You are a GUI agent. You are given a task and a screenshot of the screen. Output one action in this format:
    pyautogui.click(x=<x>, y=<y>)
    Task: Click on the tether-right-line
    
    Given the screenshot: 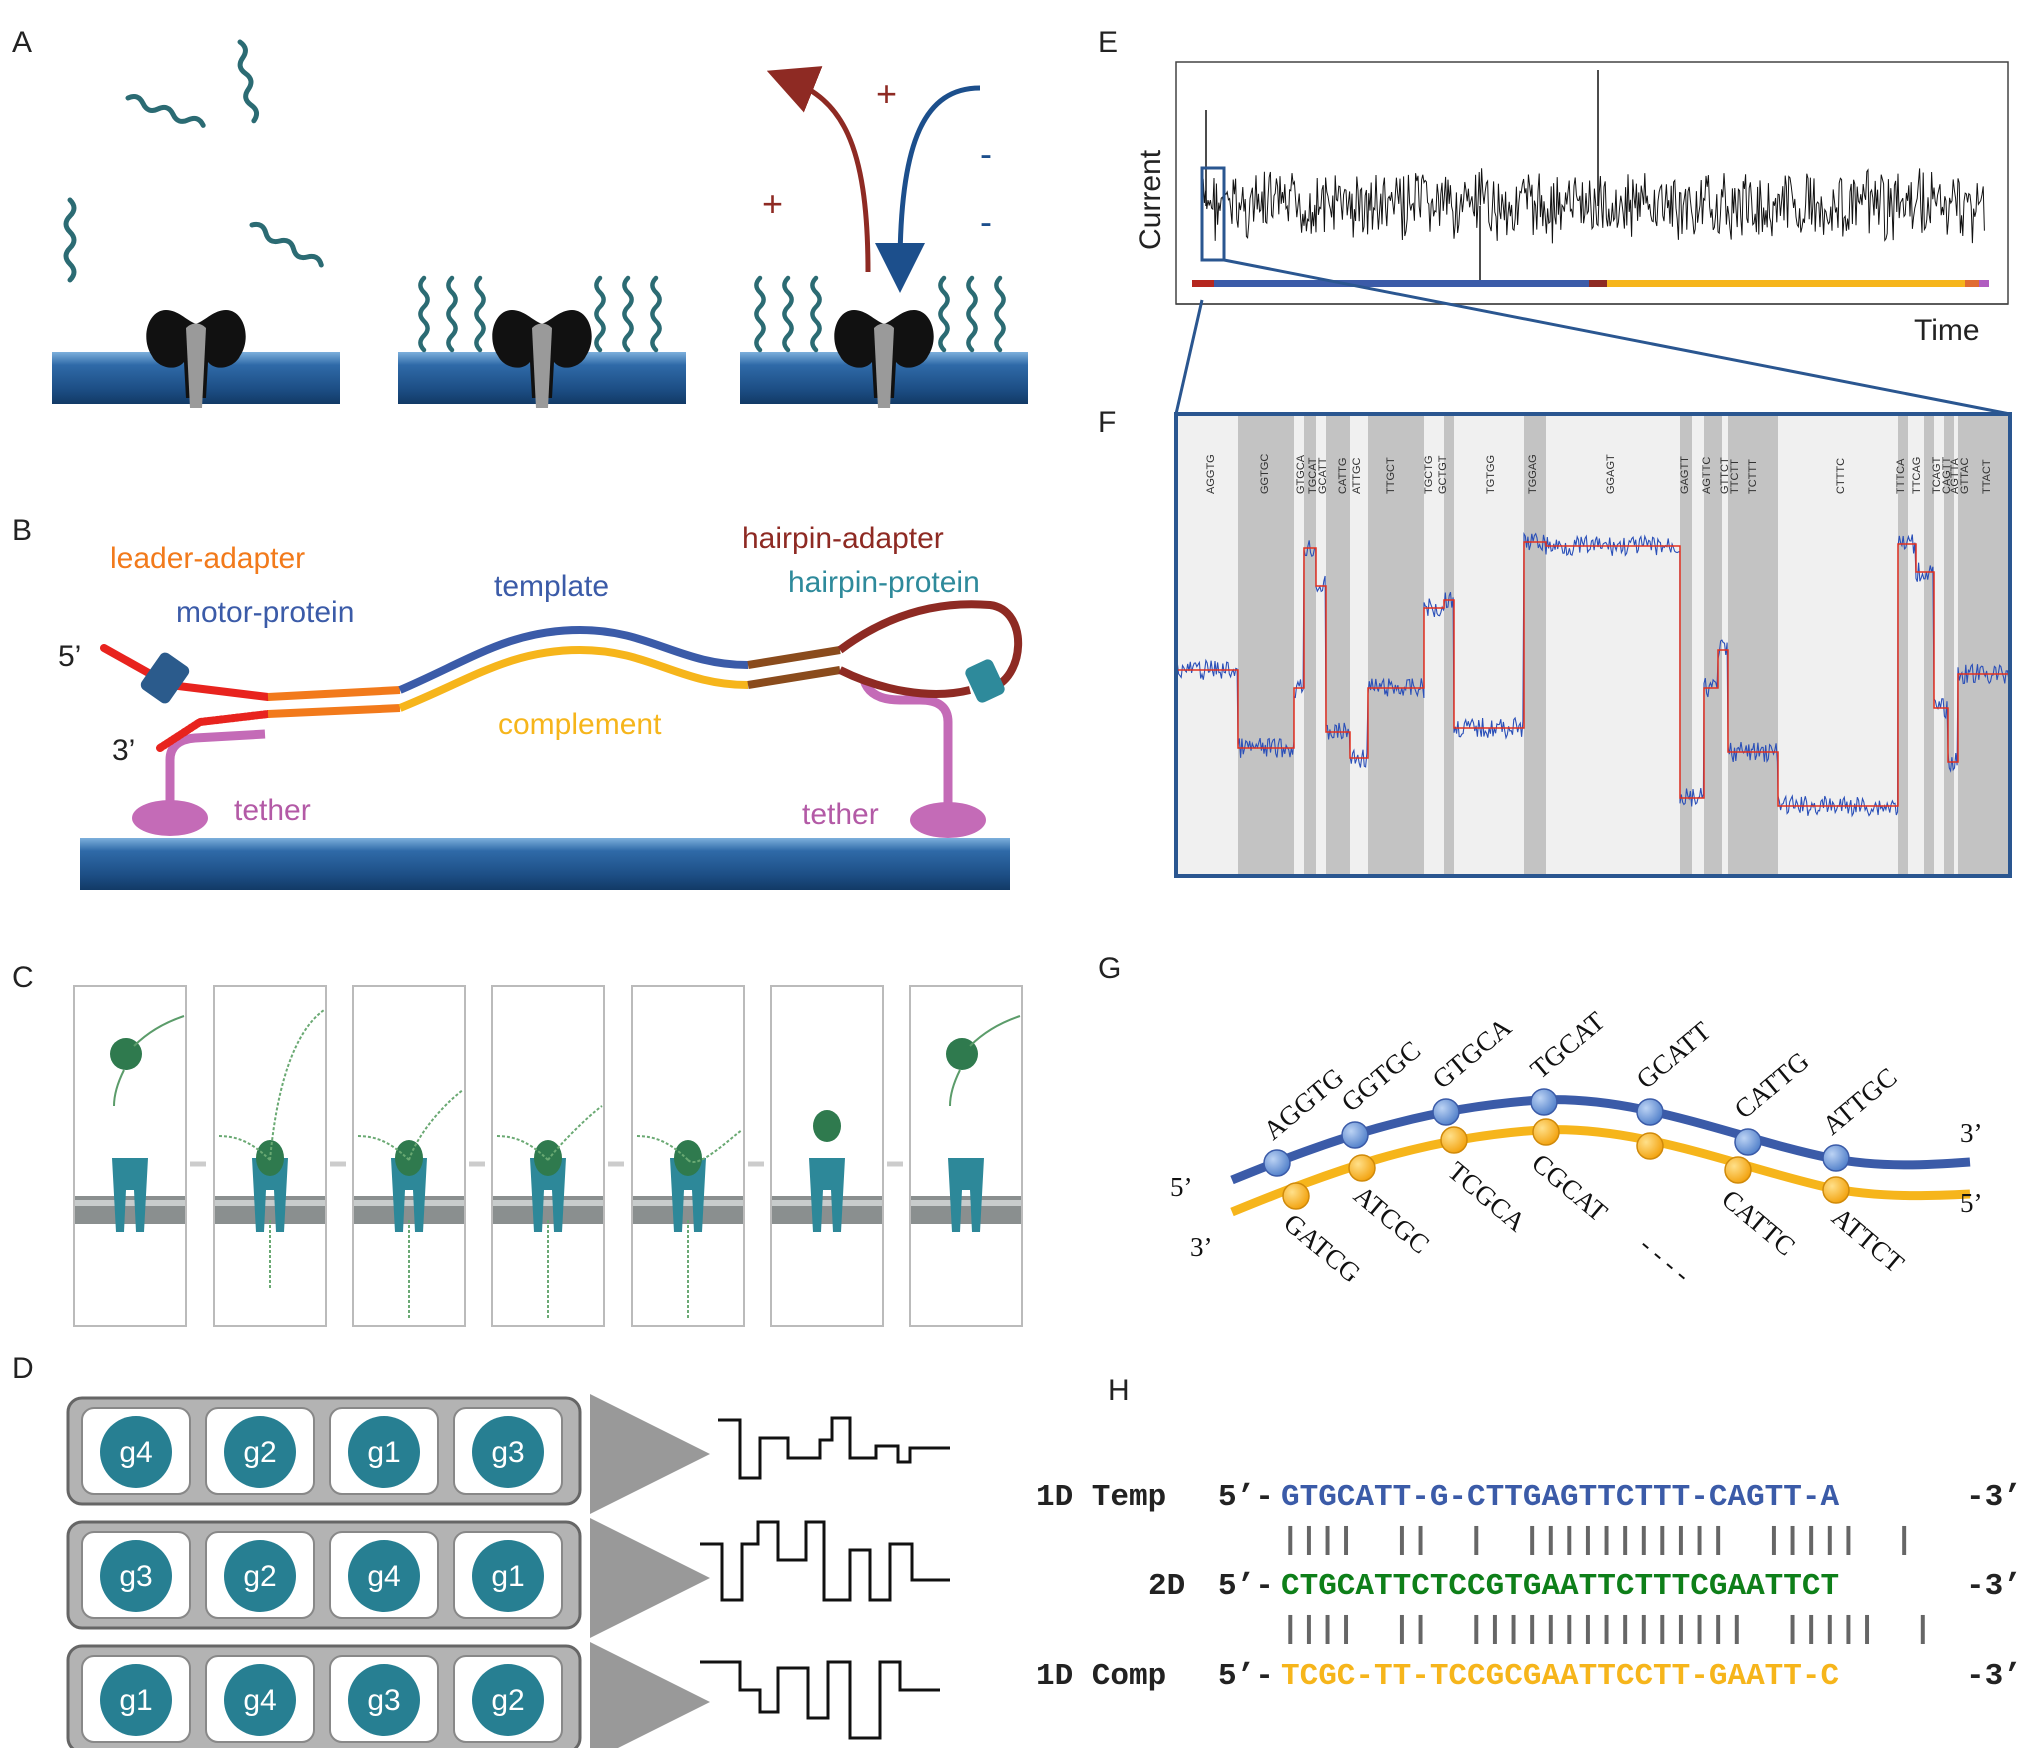 What is the action you would take?
    pyautogui.click(x=906, y=748)
    